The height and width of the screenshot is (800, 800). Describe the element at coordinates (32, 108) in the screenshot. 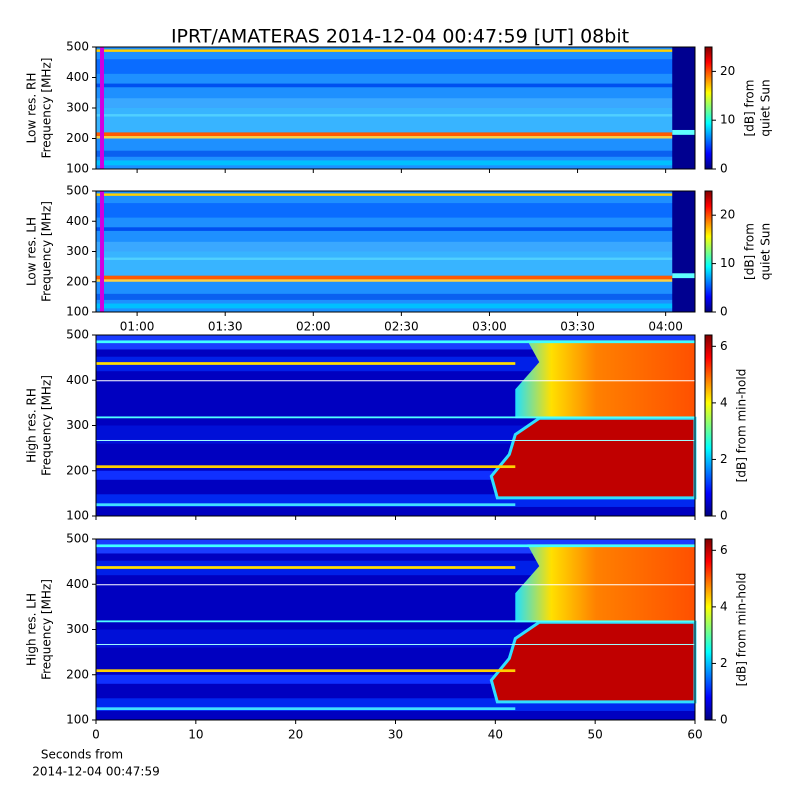

I see `y-axis-label: Low res. RH` at that location.